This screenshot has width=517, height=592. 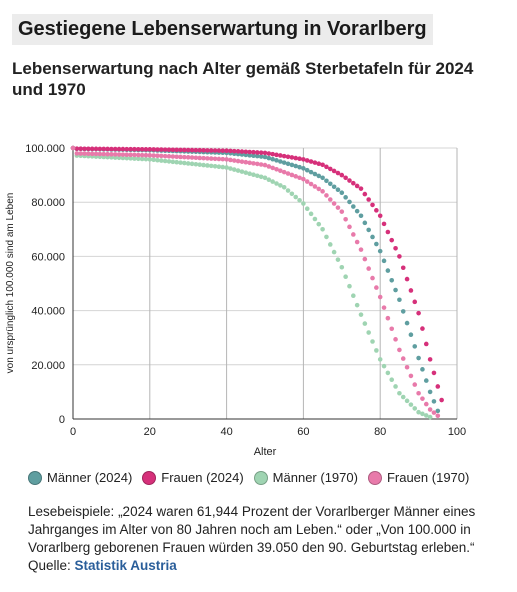 What do you see at coordinates (10, 283) in the screenshot?
I see `y-axis-label: von ursprünglich 100.000 sind am Leben` at bounding box center [10, 283].